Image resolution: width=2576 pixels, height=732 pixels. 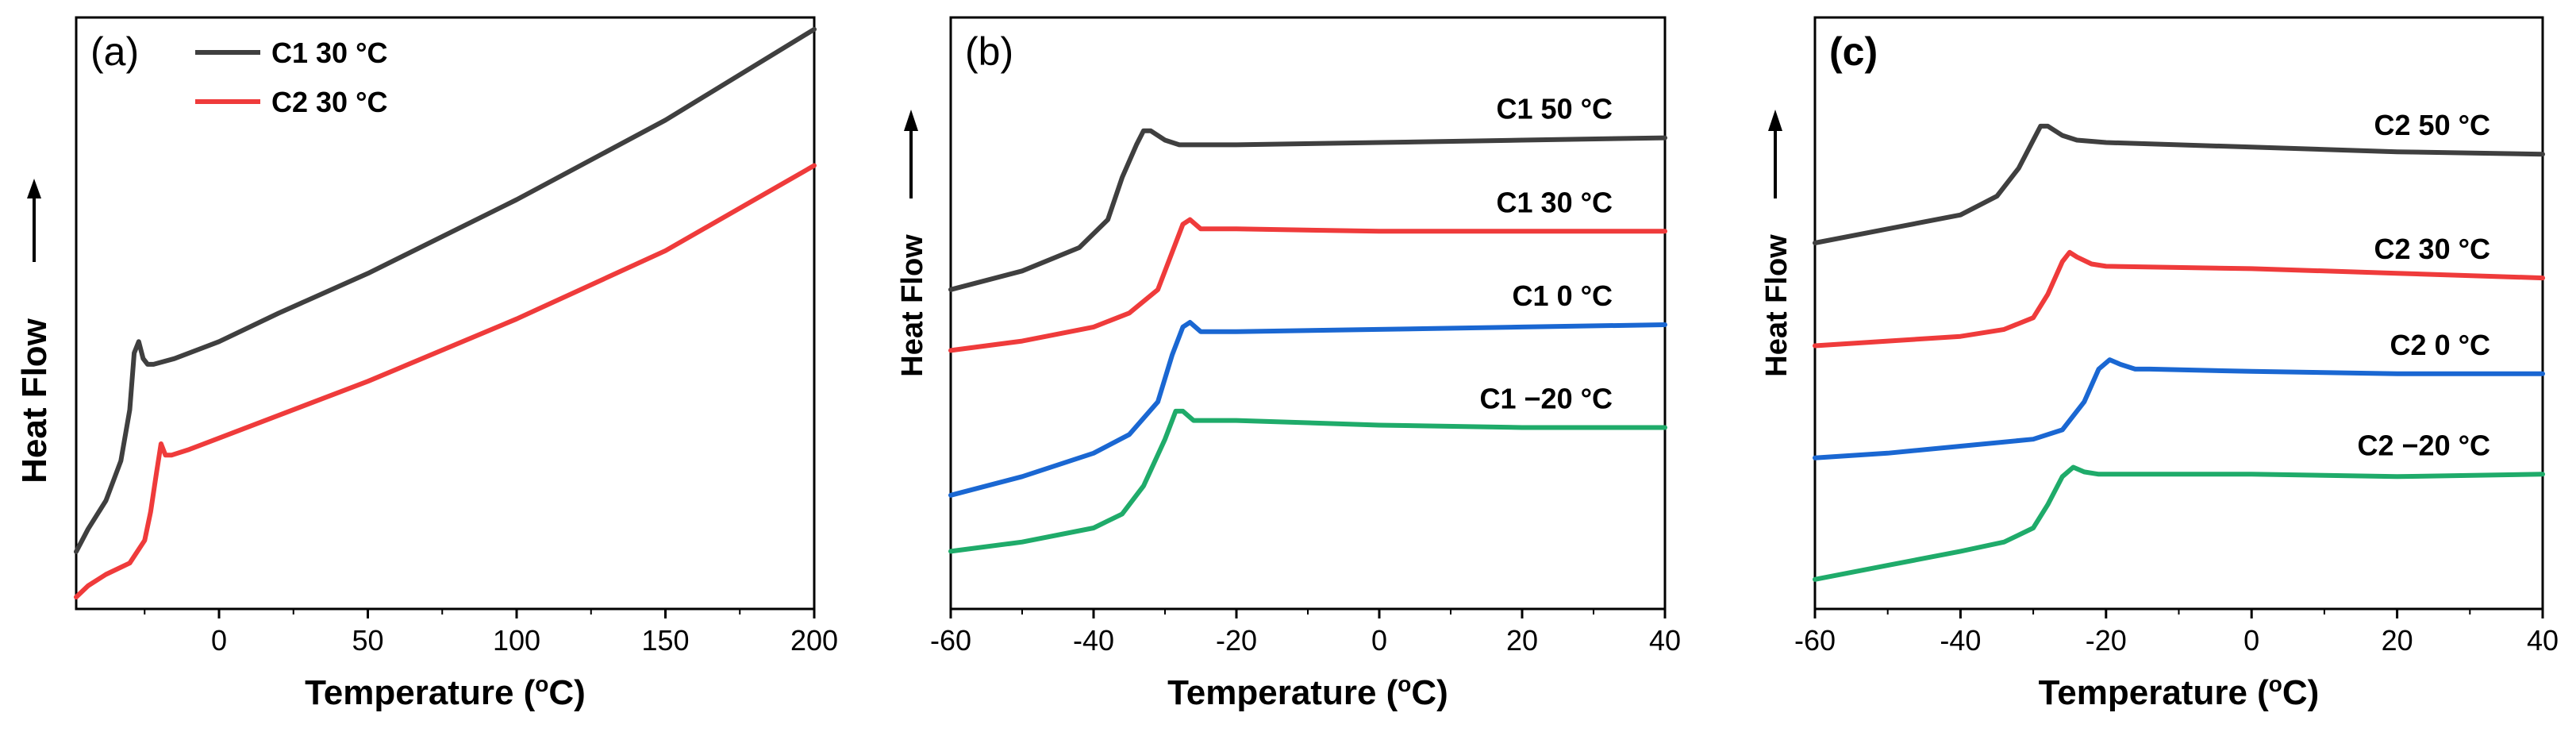 I want to click on x-axis-title-b: Temperature (oC), so click(x=1307, y=692).